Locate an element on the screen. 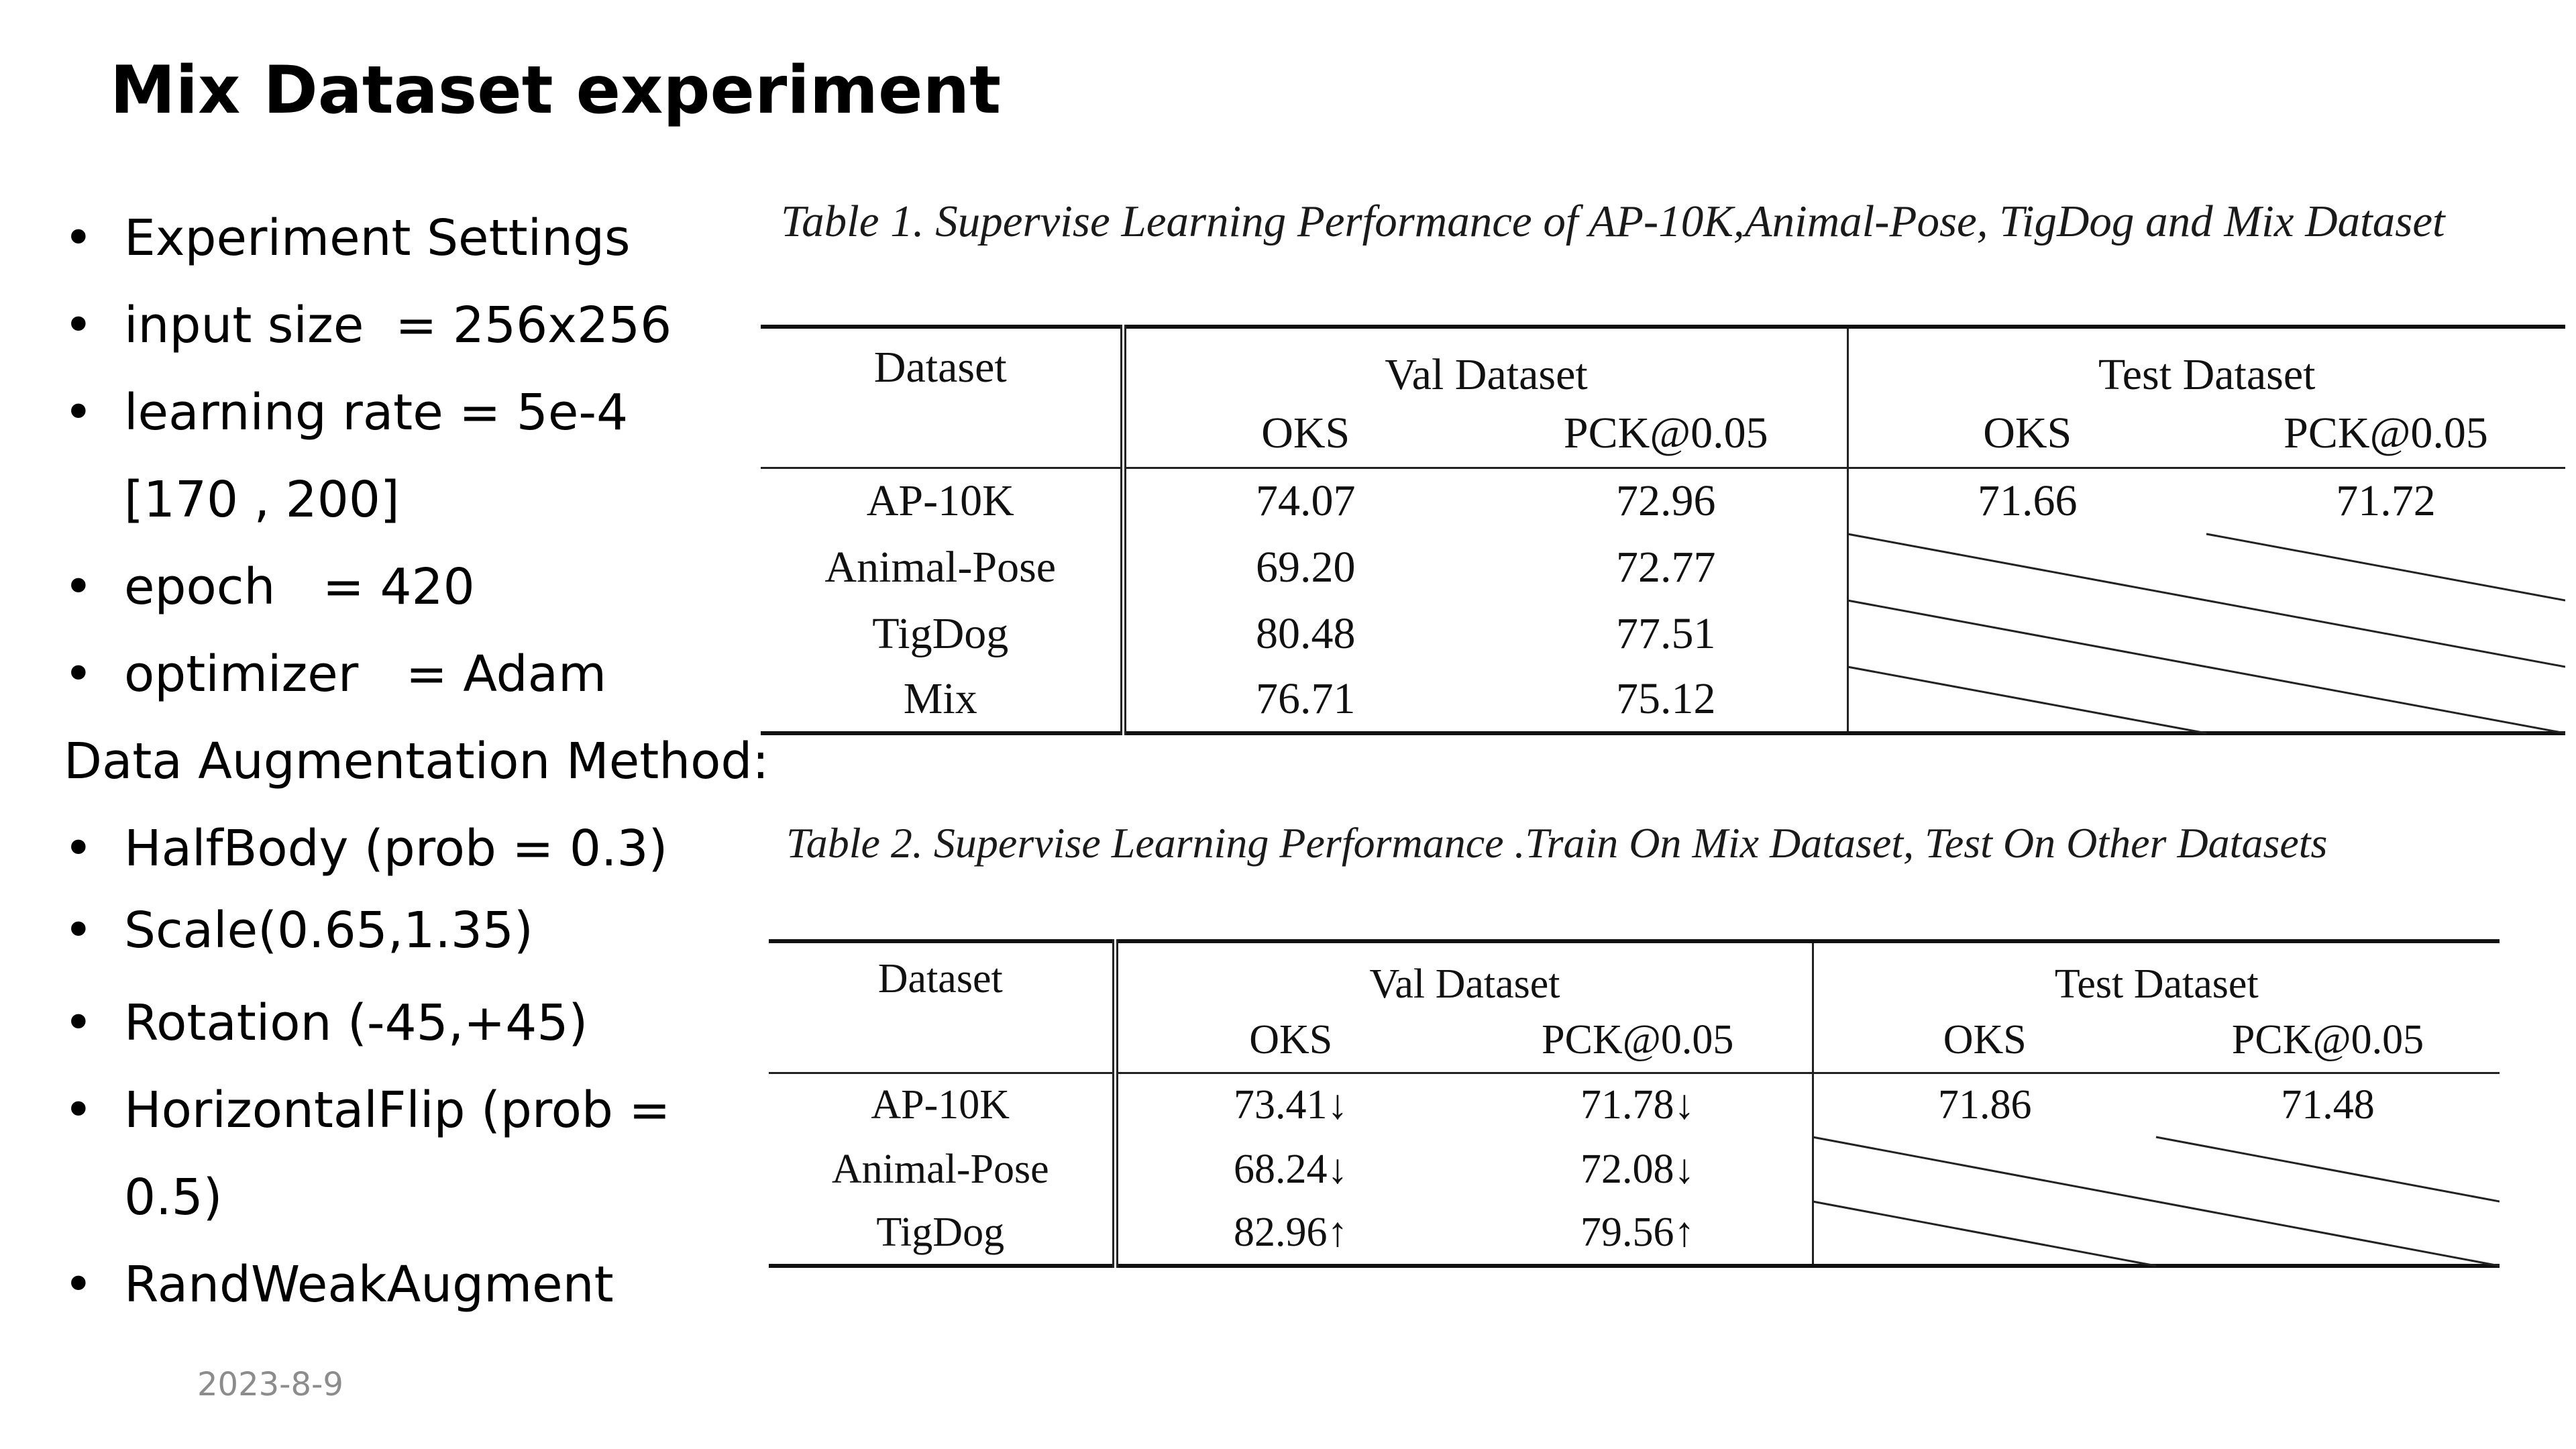 This screenshot has height=1449, width=2576. slide-title: Mix Dataset experiment is located at coordinates (556, 90).